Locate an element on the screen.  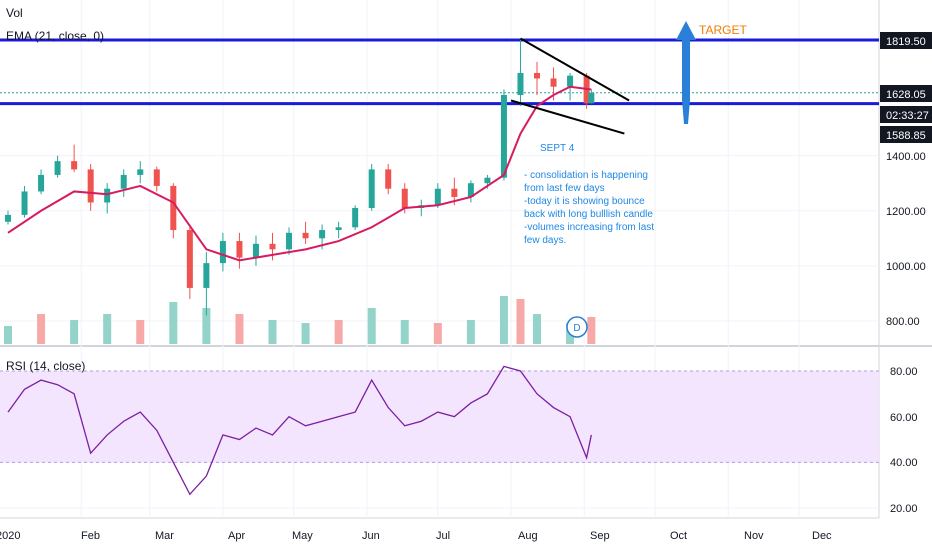
countdown-tag is located at coordinates (906, 114).